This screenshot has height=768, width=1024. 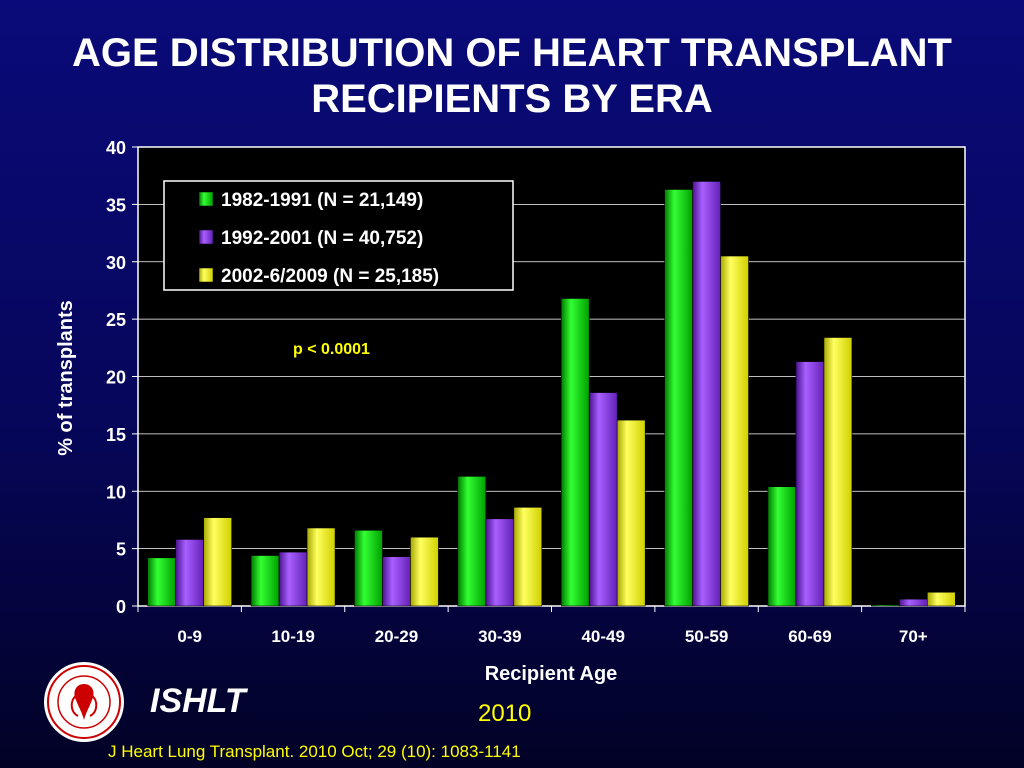 What do you see at coordinates (396, 636) in the screenshot?
I see `x-tick-label: 20-29` at bounding box center [396, 636].